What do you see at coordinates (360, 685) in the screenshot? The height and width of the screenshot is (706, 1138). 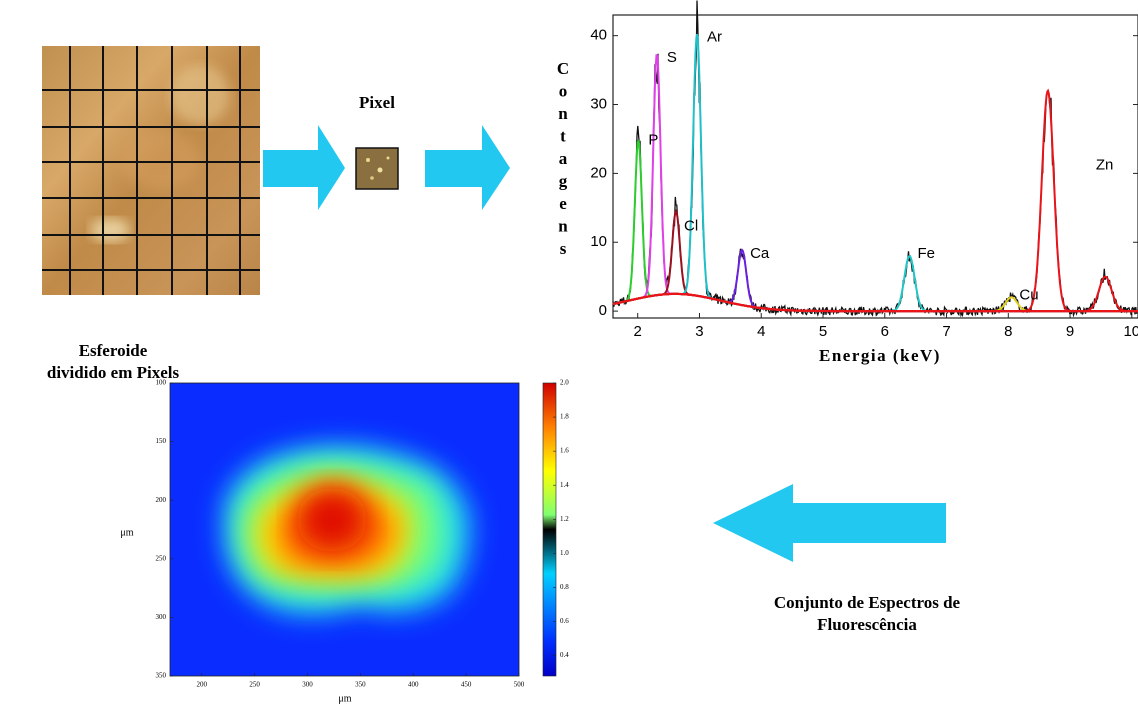 I see `x-tick-label: 350` at bounding box center [360, 685].